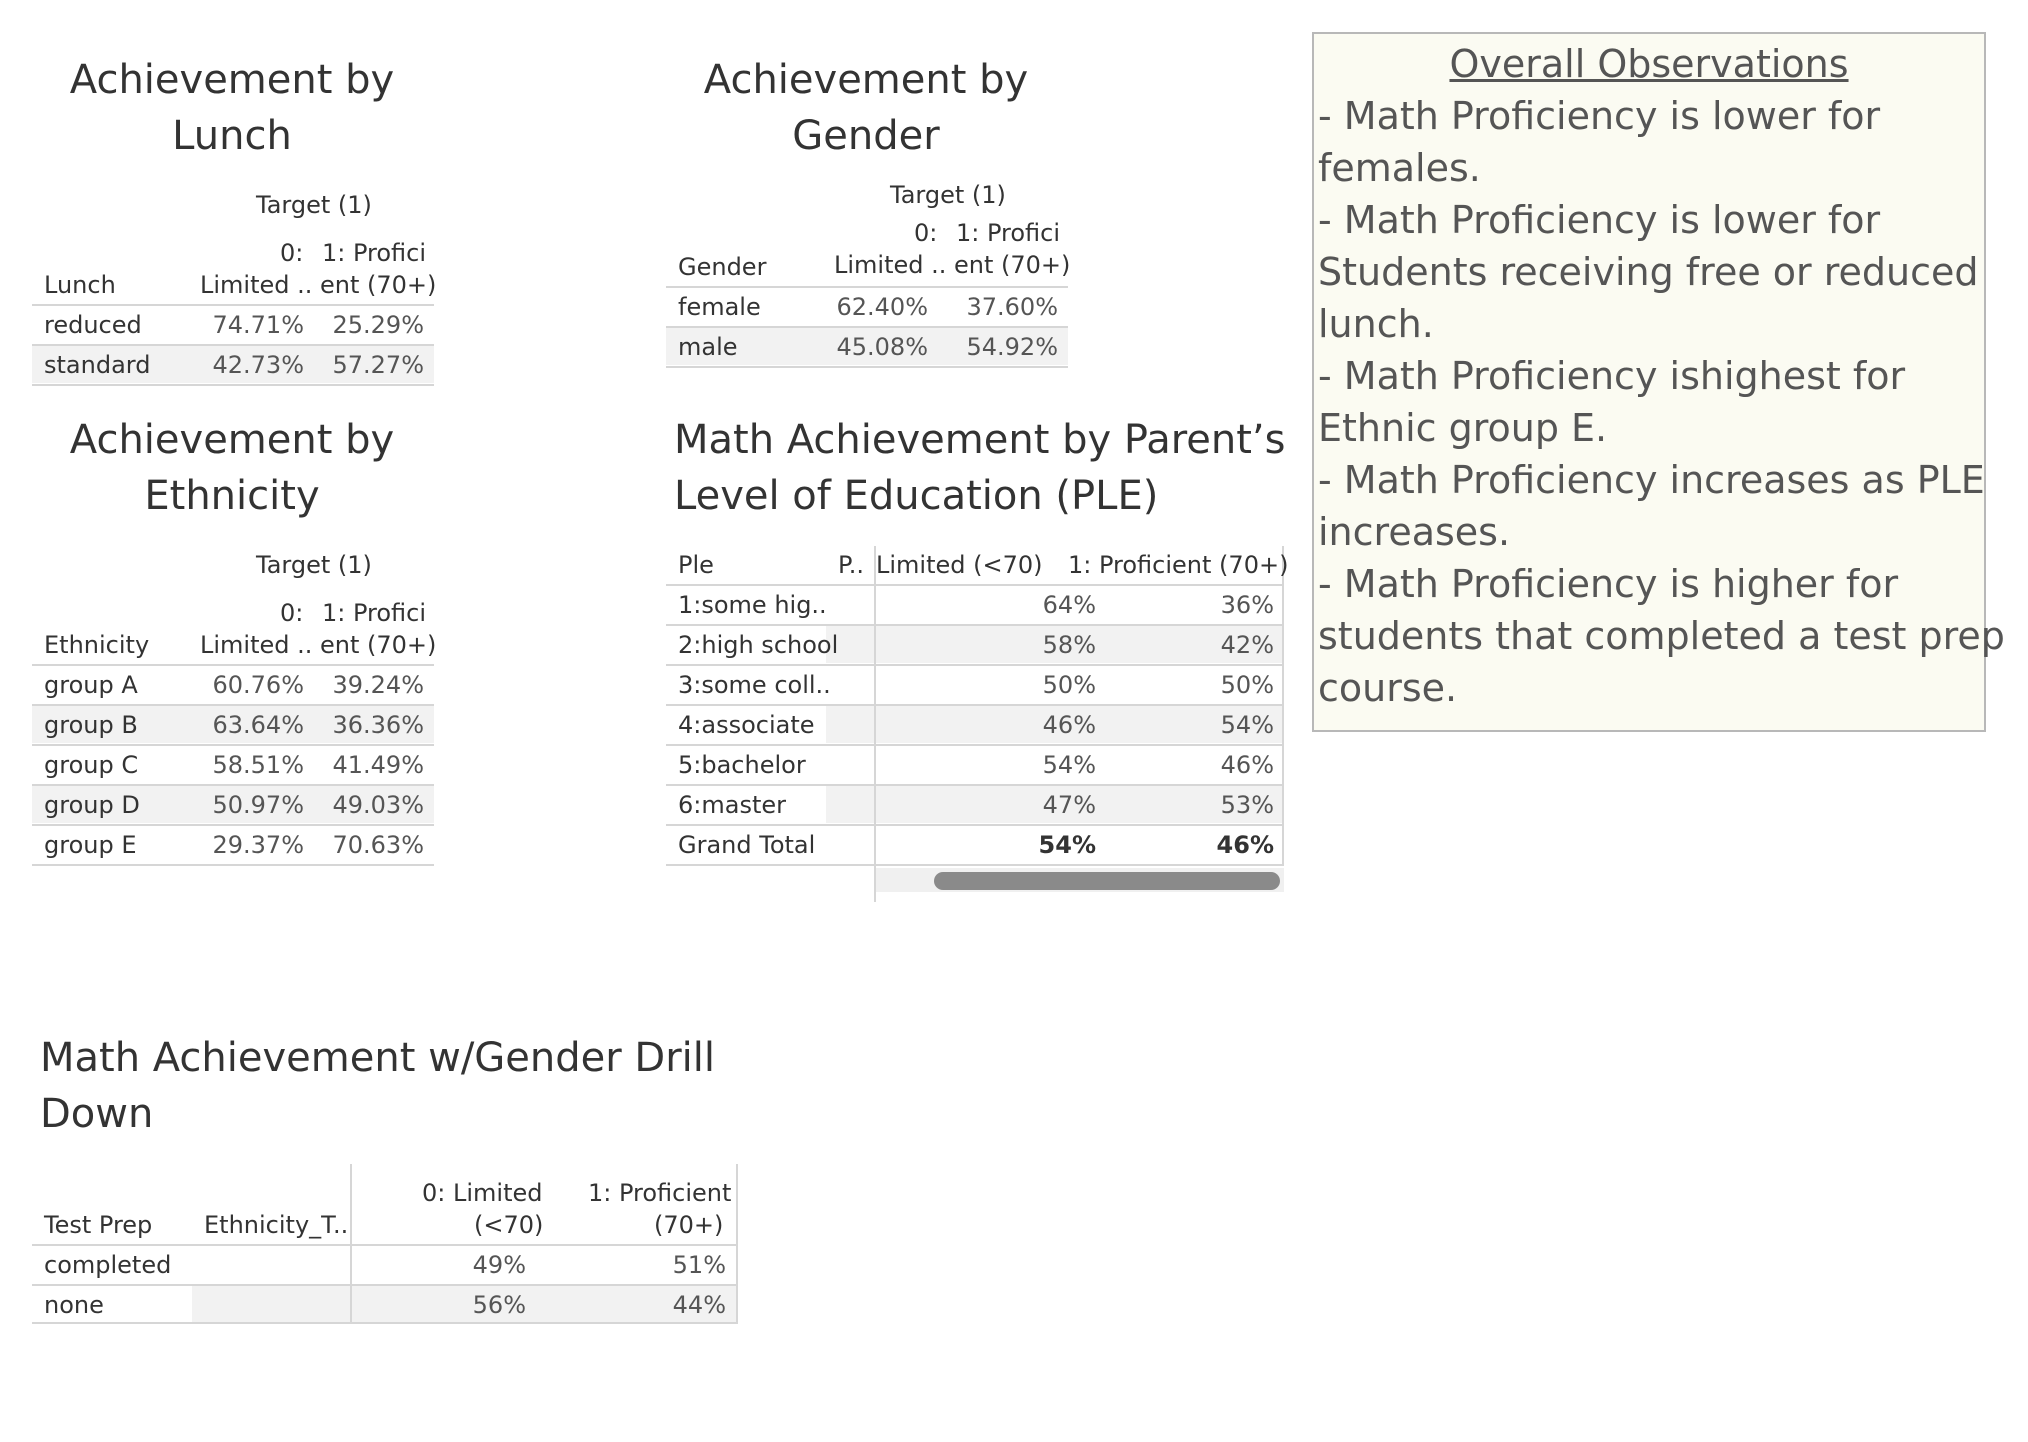 The height and width of the screenshot is (1442, 2028). Describe the element at coordinates (875, 724) in the screenshot. I see `column-divider` at that location.